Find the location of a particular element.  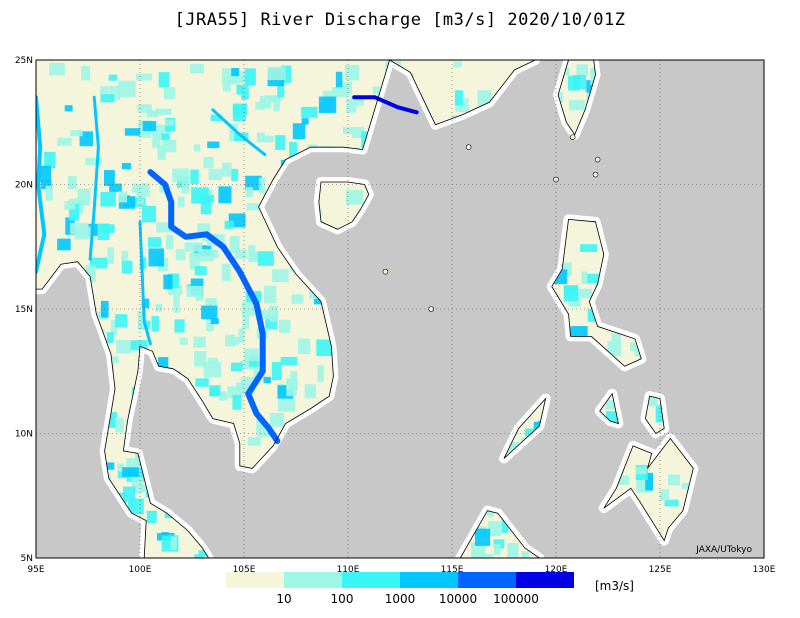

legend-unit: [m3/s] is located at coordinates (614, 586).